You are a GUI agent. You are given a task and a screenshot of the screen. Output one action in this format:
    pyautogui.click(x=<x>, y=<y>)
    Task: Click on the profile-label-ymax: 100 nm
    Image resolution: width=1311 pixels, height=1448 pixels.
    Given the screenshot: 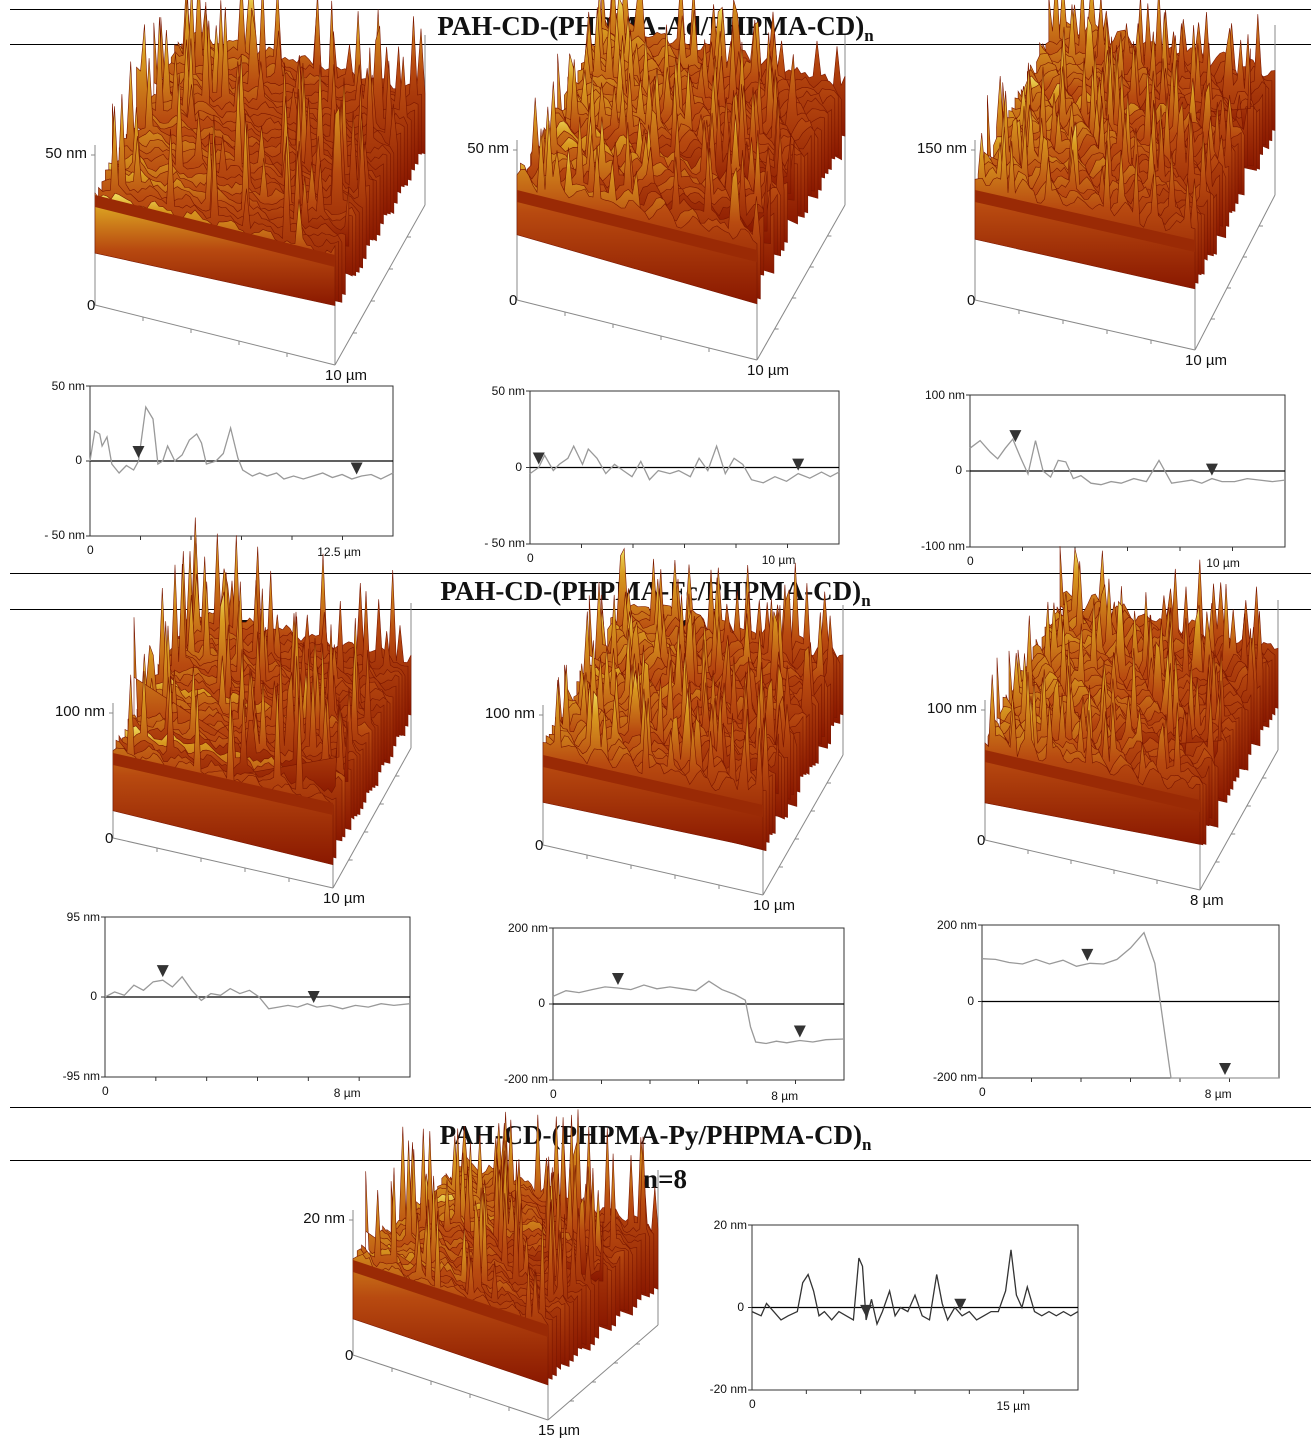 What is the action you would take?
    pyautogui.click(x=944, y=395)
    